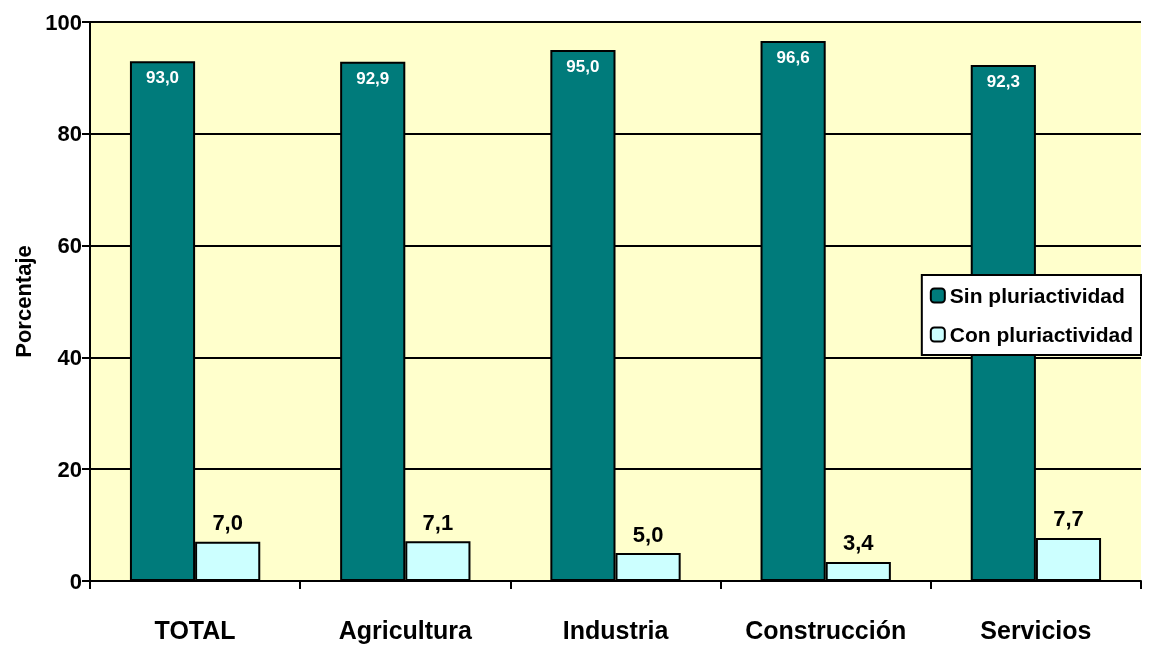 Image resolution: width=1151 pixels, height=657 pixels. What do you see at coordinates (406, 629) in the screenshot?
I see `x-tick-label: Agricultura` at bounding box center [406, 629].